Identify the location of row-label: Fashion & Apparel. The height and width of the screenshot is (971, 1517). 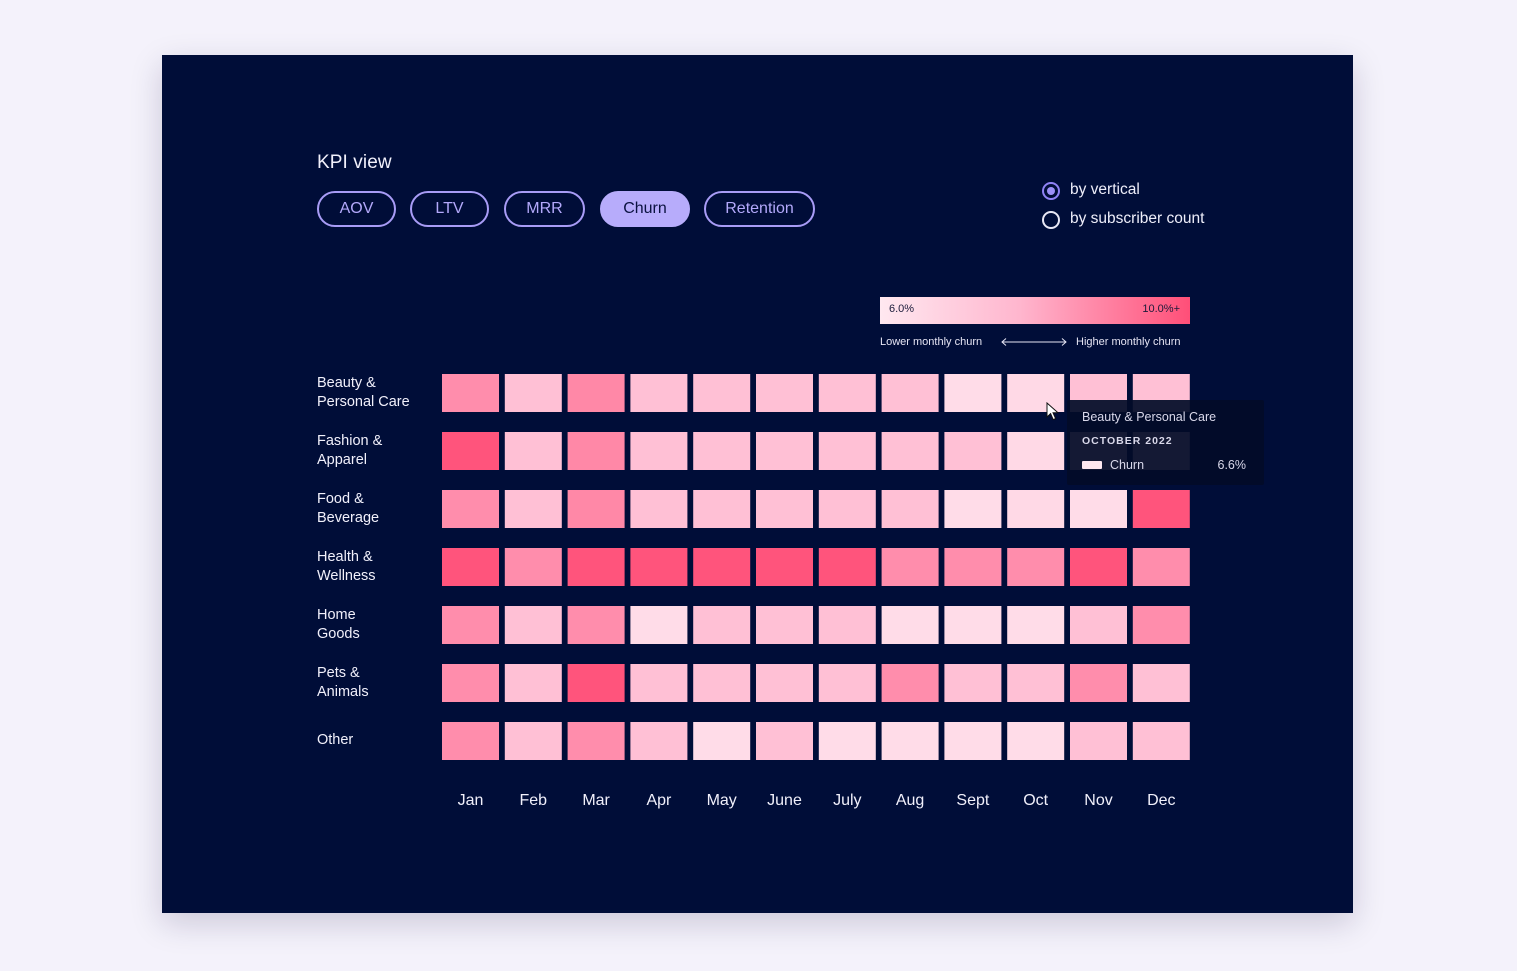
(350, 450).